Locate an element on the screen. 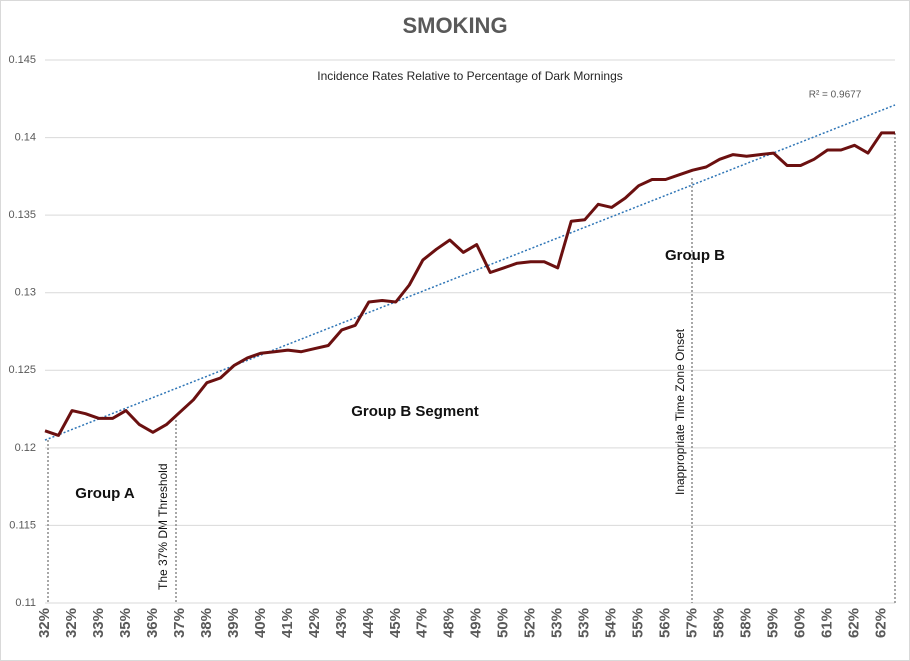  x-tick-label: 50% is located at coordinates (503, 623).